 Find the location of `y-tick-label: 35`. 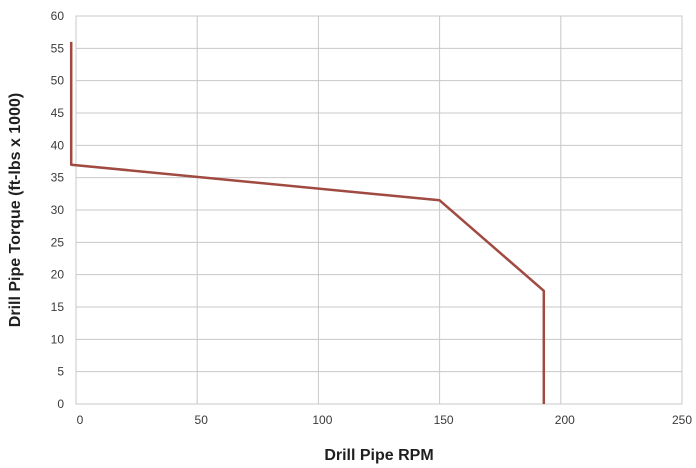

y-tick-label: 35 is located at coordinates (58, 178).